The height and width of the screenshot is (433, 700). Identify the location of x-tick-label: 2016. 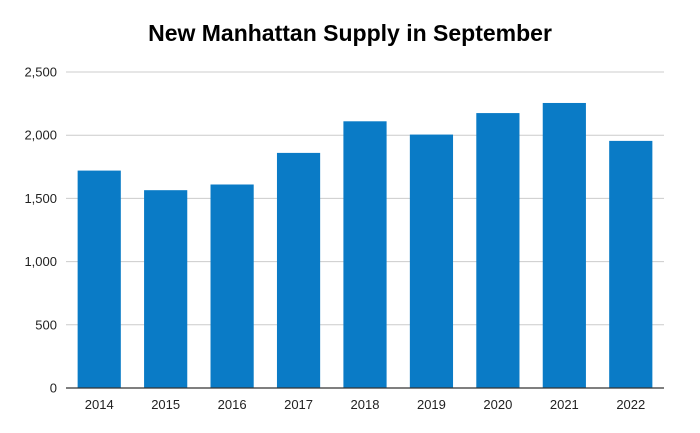
(232, 404).